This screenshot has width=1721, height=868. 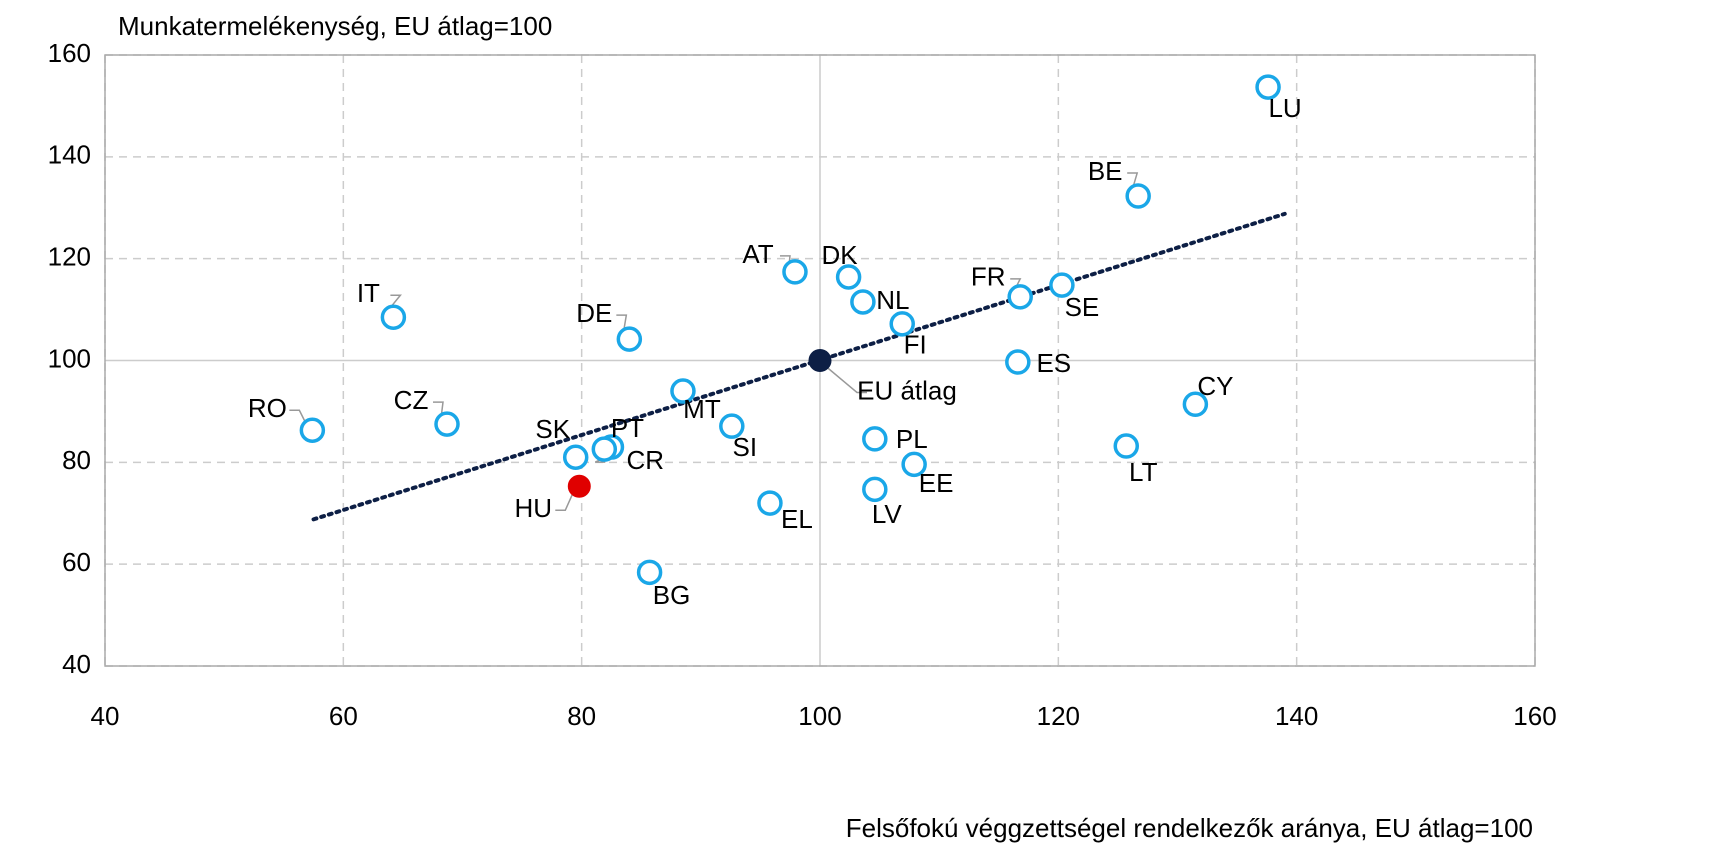 What do you see at coordinates (1143, 472) in the screenshot?
I see `point-label: LT` at bounding box center [1143, 472].